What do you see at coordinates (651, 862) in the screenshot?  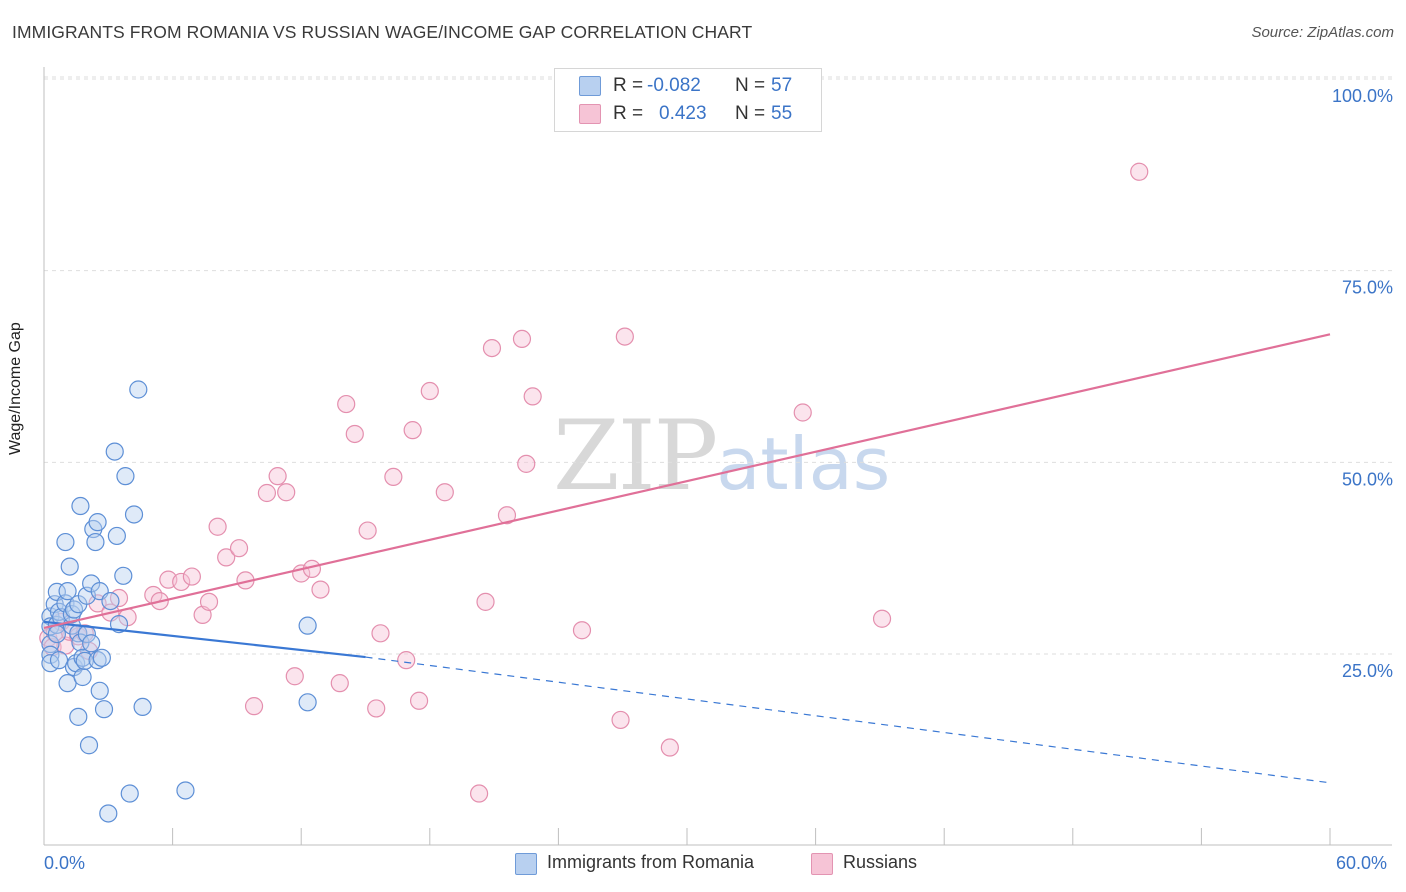 I see `bottom-legend-label: Immigrants from Romania` at bounding box center [651, 862].